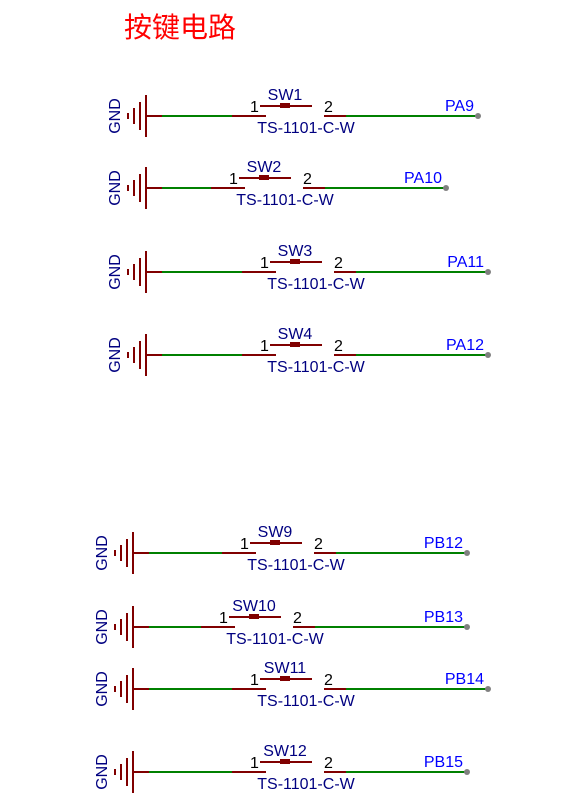  What do you see at coordinates (275, 532) in the screenshot?
I see `switch-designator: SW9` at bounding box center [275, 532].